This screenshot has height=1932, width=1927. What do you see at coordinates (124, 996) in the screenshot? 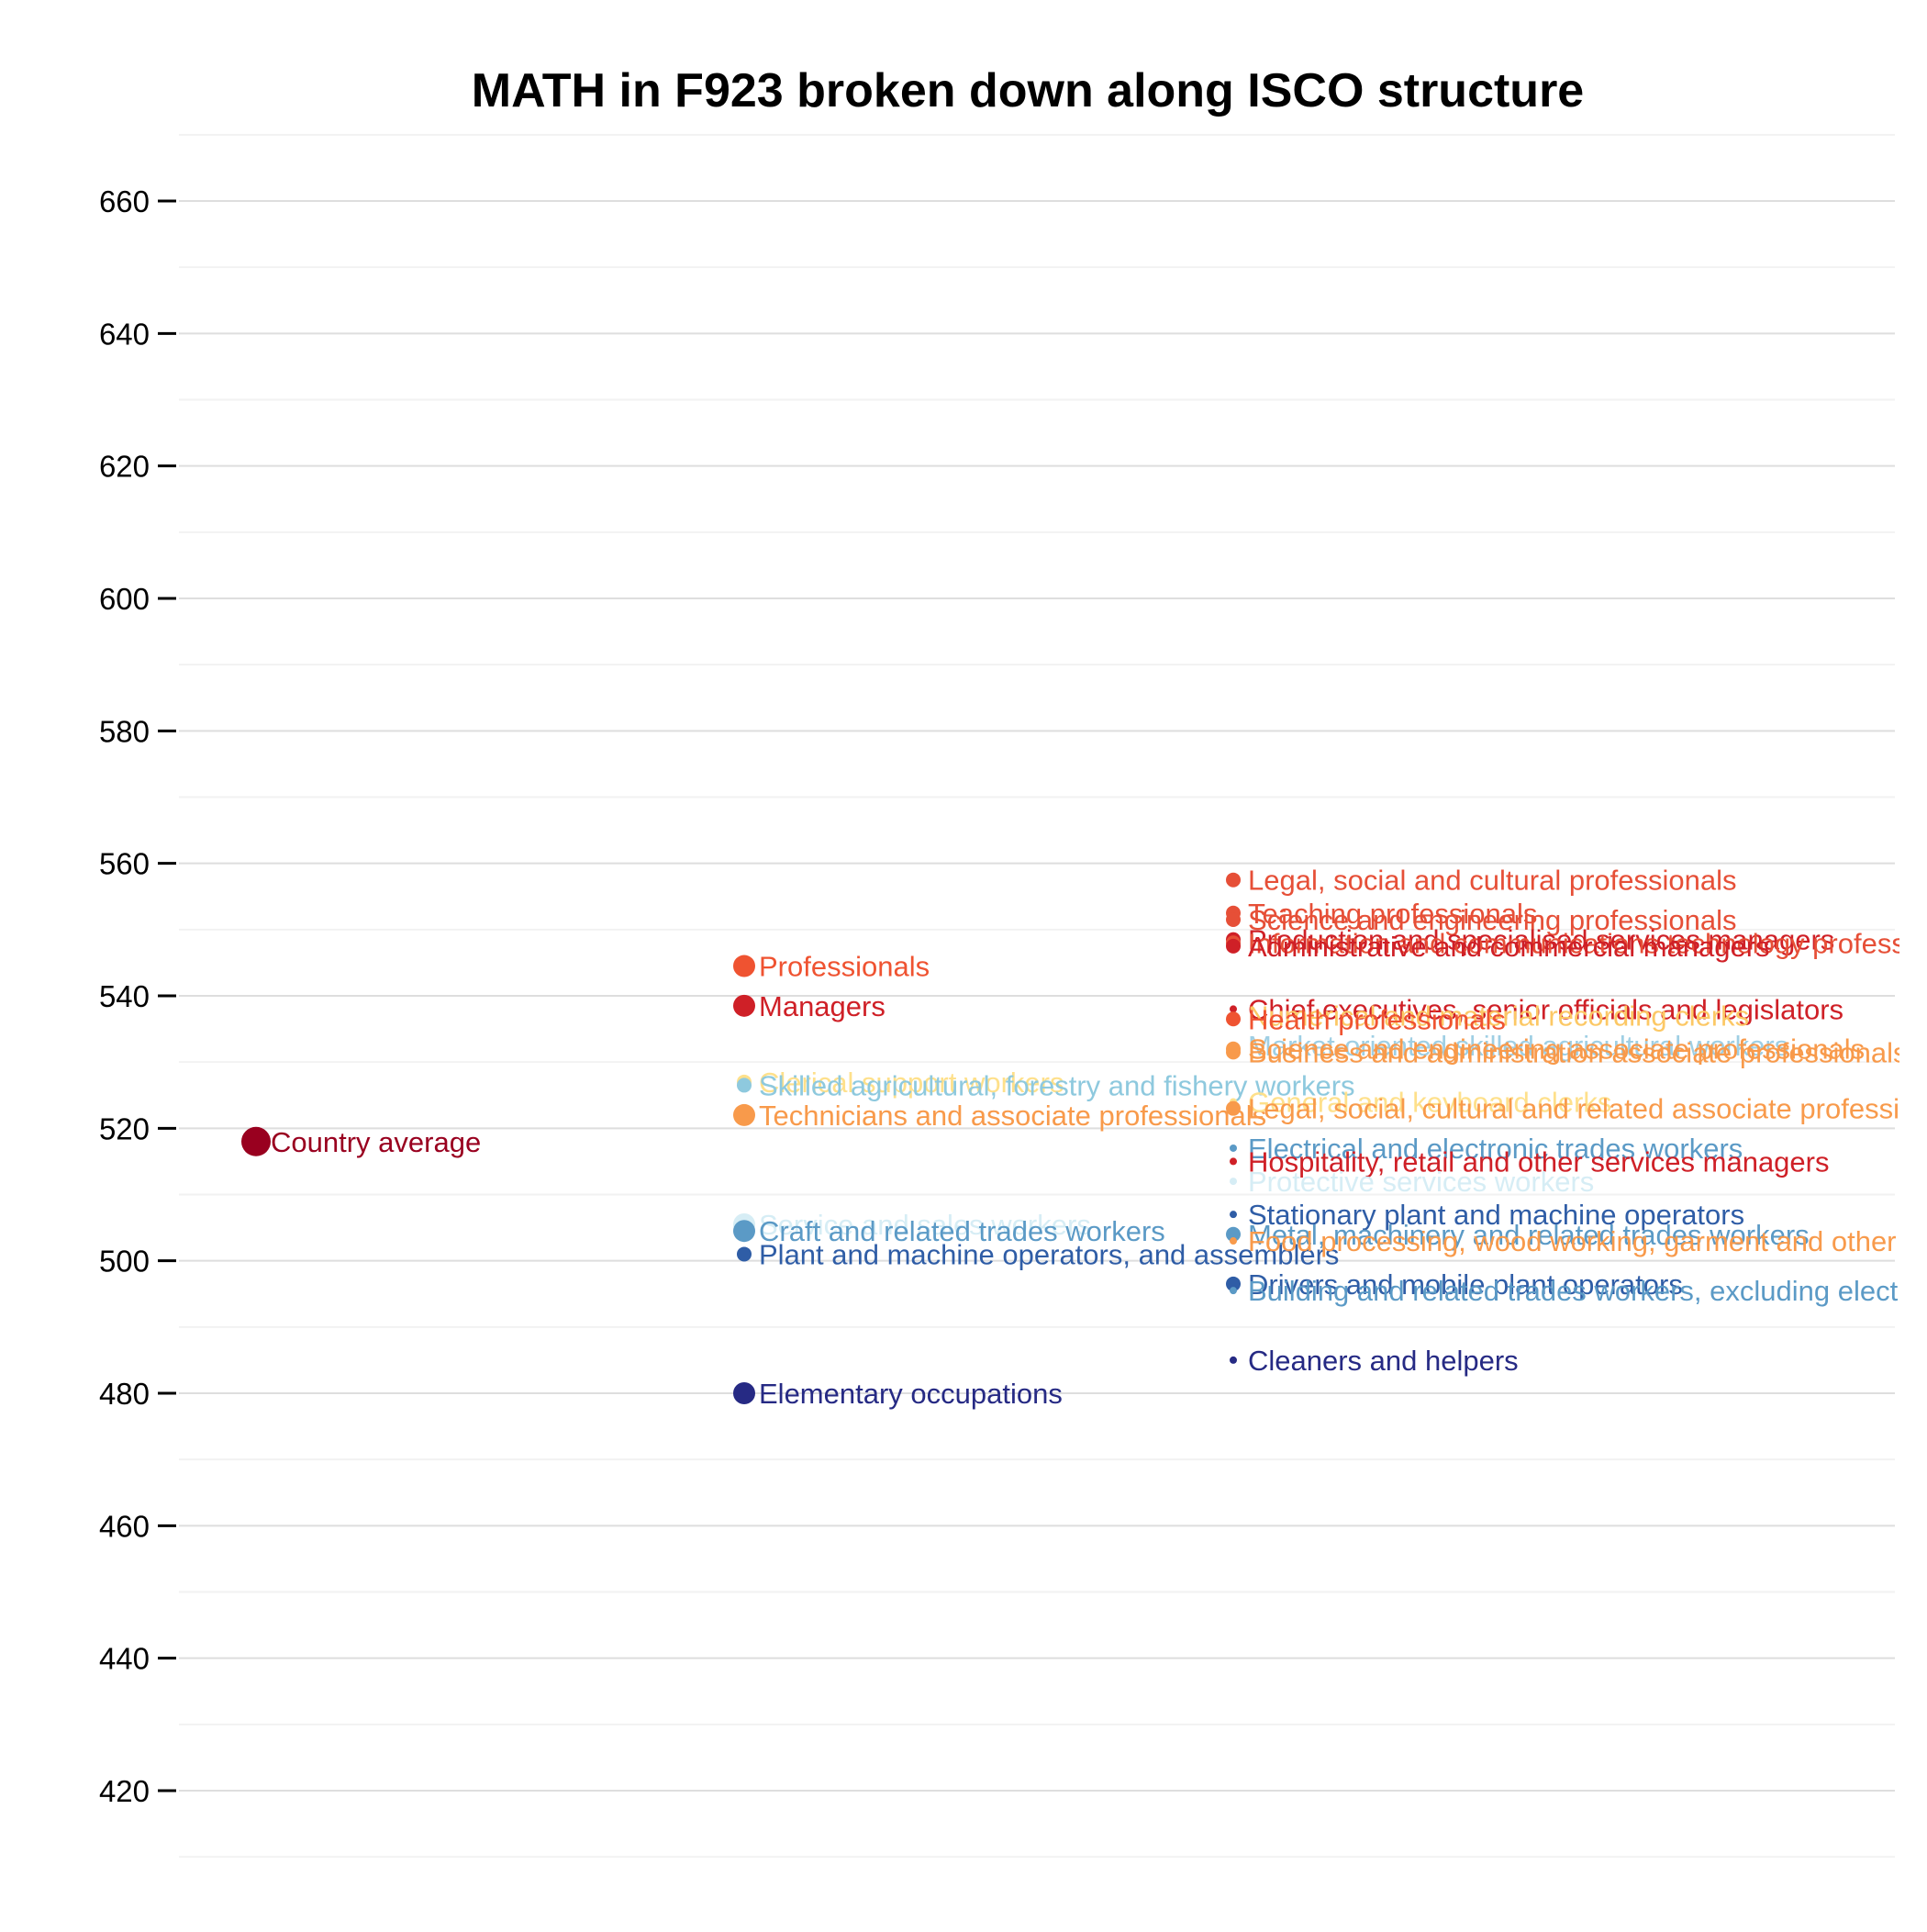
I see `y-tick-label: 540` at bounding box center [124, 996].